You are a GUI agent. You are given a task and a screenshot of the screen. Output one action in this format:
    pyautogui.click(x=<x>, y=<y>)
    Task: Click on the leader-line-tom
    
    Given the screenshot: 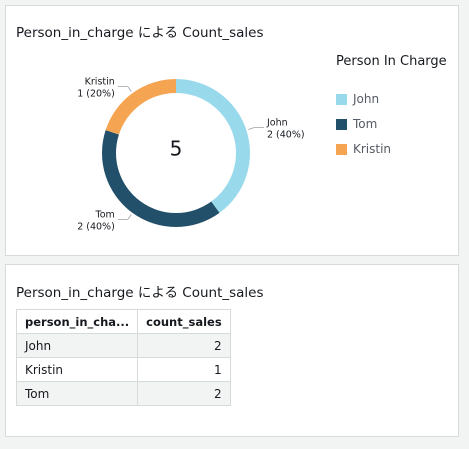 What is the action you would take?
    pyautogui.click(x=124, y=217)
    